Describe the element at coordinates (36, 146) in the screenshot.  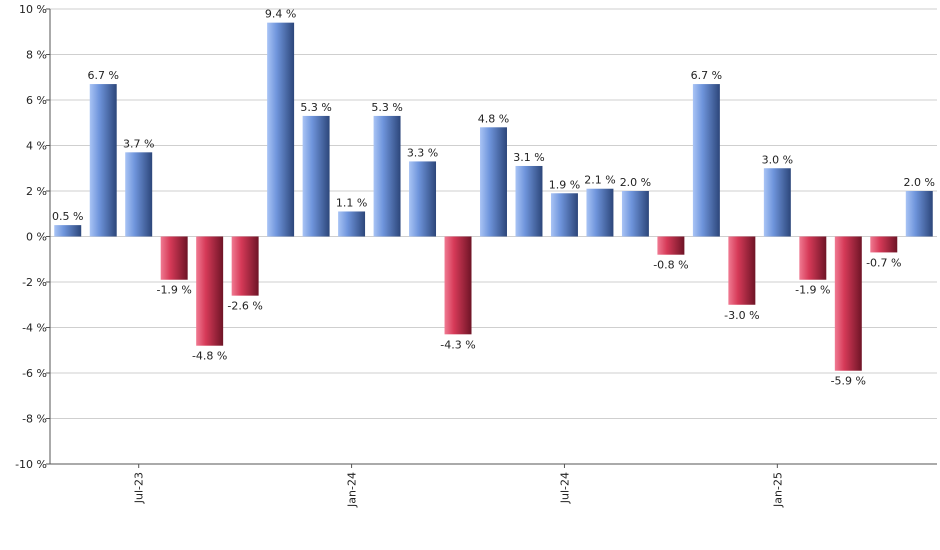
I see `y-tick-label: 4 %` at that location.